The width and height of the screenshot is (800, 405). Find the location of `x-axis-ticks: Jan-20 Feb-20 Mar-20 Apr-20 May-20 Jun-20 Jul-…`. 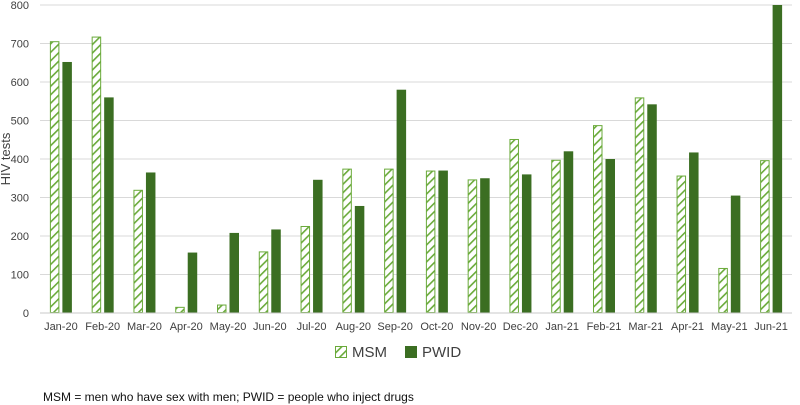

x-axis-ticks: Jan-20 Feb-20 Mar-20 Apr-20 May-20 Jun-20 Jul-… is located at coordinates (416, 327).